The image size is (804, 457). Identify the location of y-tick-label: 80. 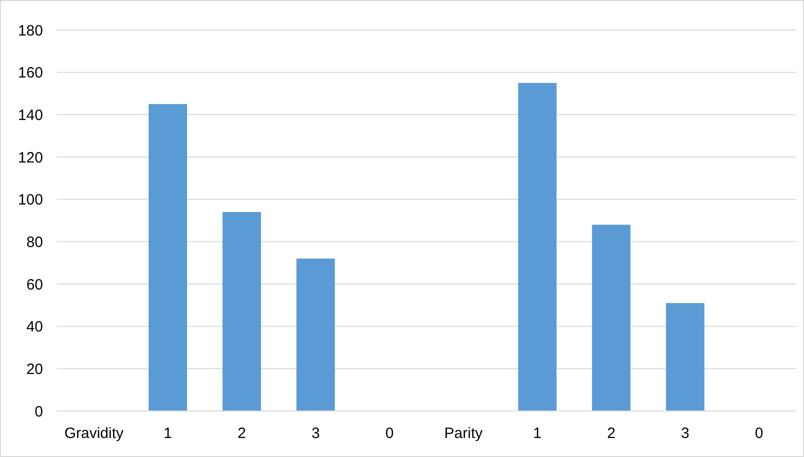
(34, 242).